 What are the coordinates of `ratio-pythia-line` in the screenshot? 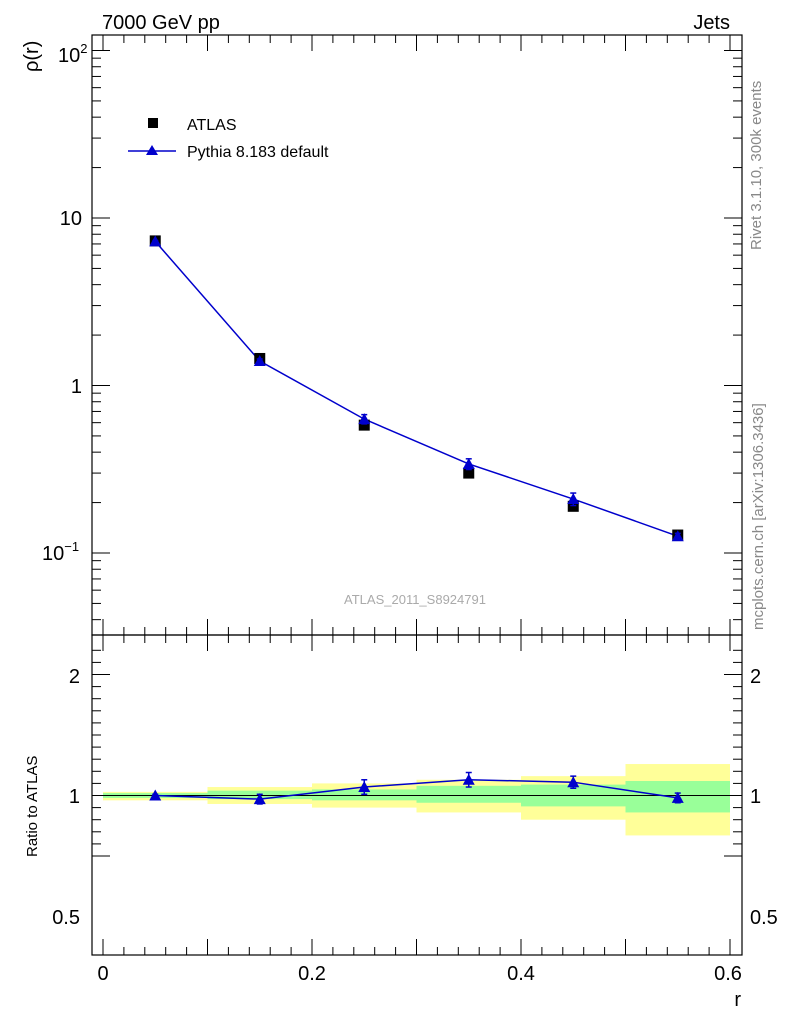 It's located at (416, 789).